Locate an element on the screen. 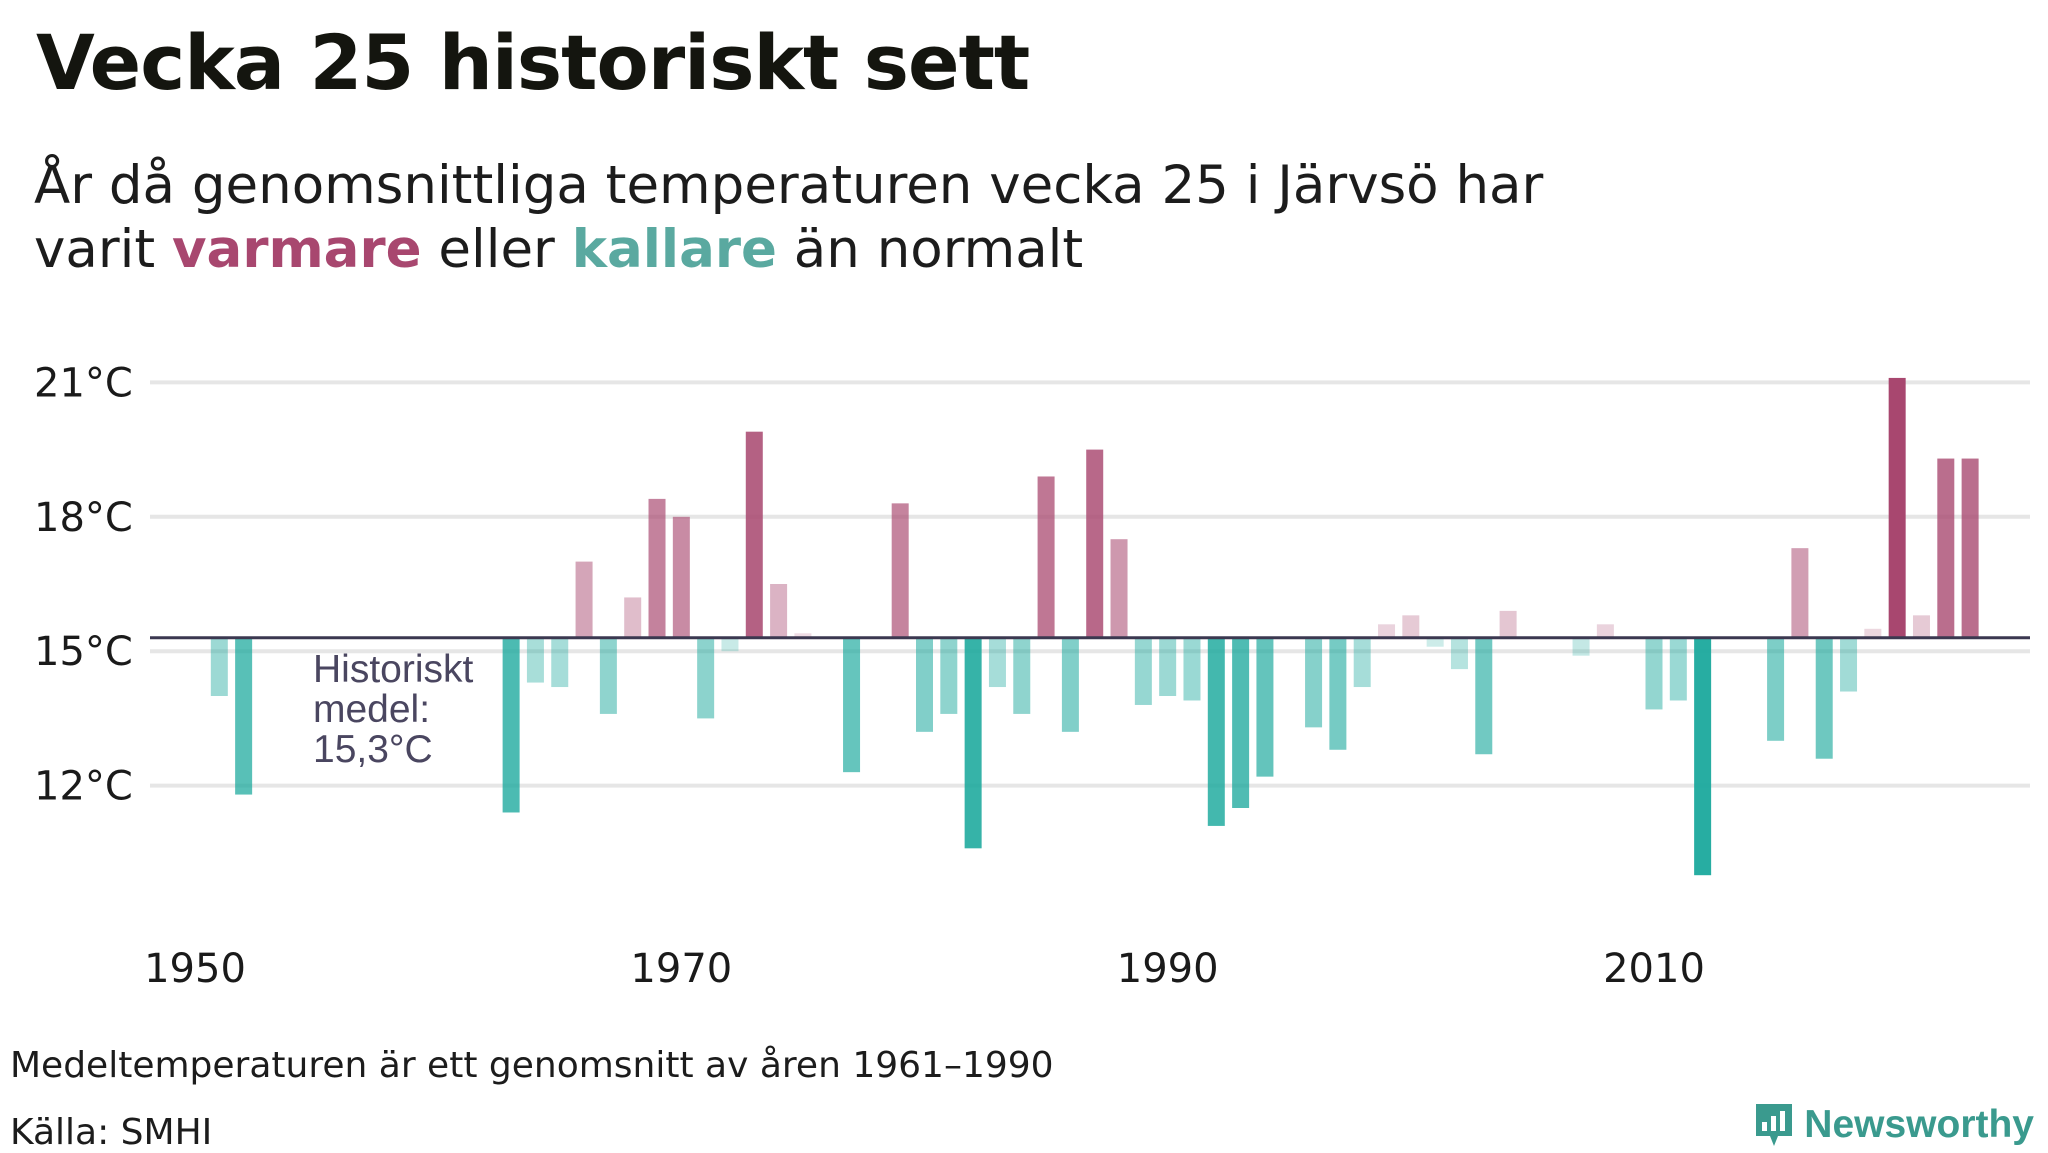 The image size is (2048, 1153). y-tick-label: 12°C is located at coordinates (83, 787).